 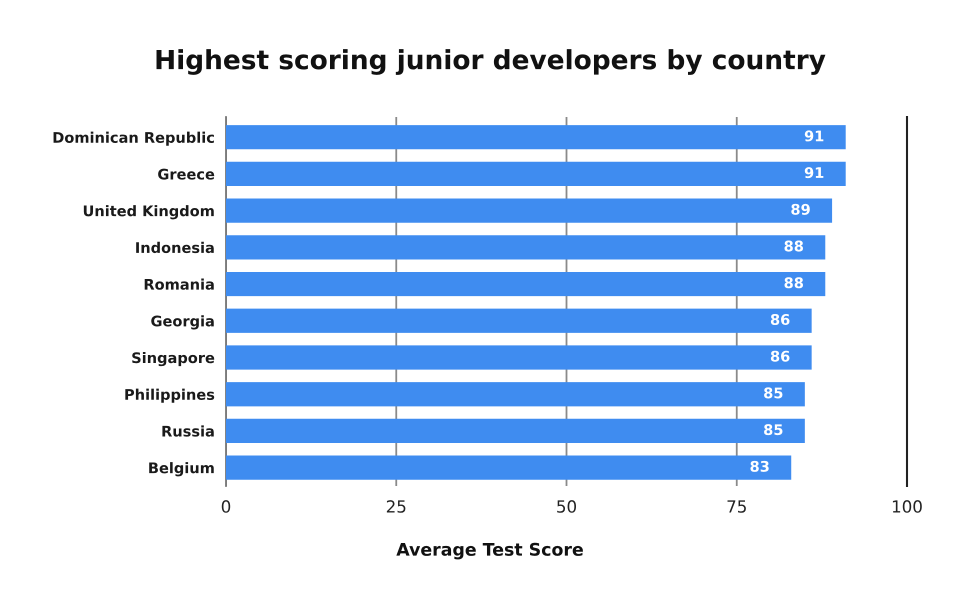 What do you see at coordinates (169, 395) in the screenshot?
I see `y-tick-label: Philippines` at bounding box center [169, 395].